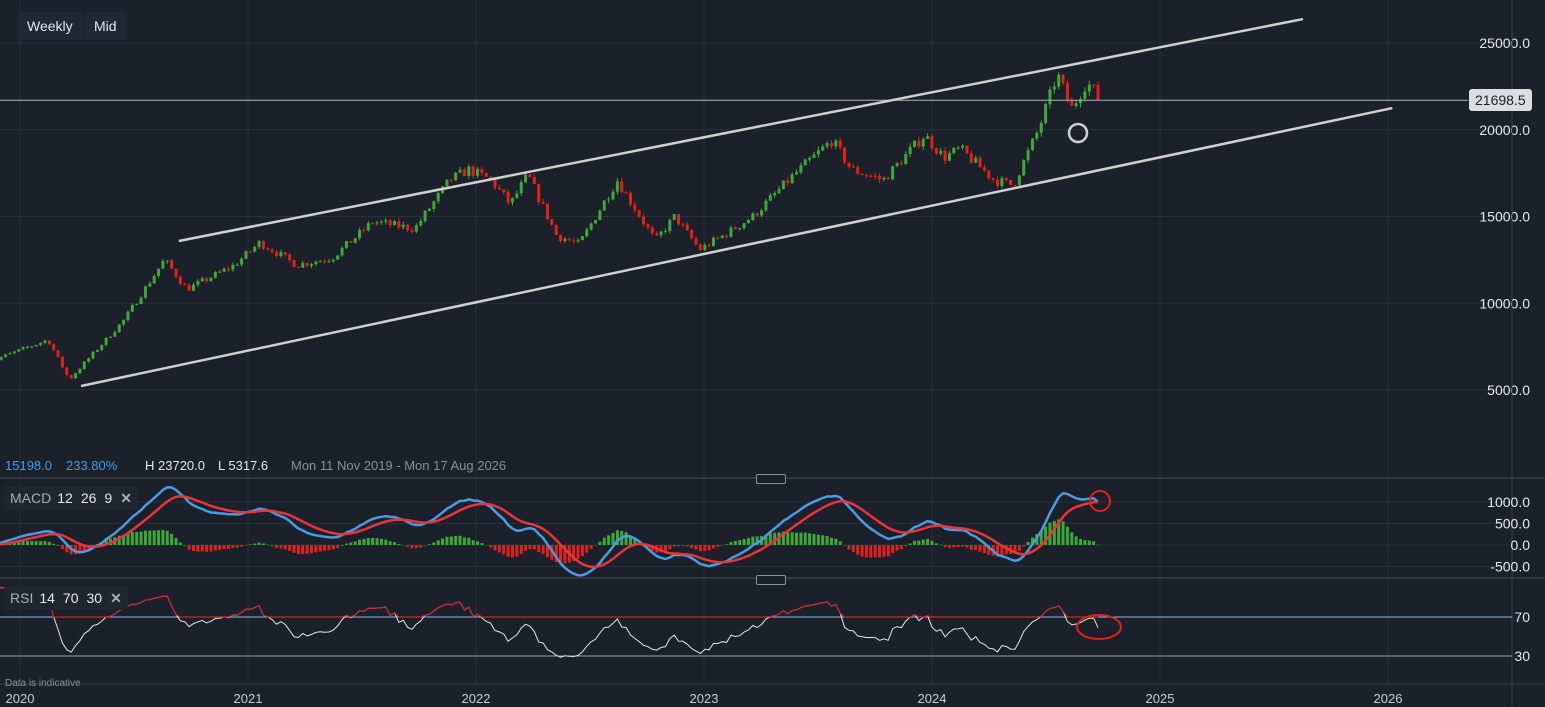  What do you see at coordinates (771, 580) in the screenshot?
I see `pane-resize-handle-rsi` at bounding box center [771, 580].